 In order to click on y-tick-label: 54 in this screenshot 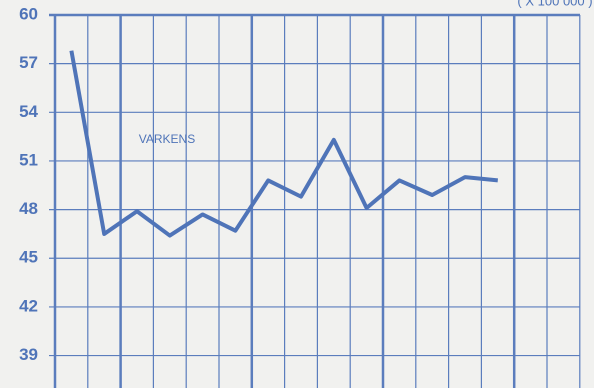, I will do `click(28, 111)`.